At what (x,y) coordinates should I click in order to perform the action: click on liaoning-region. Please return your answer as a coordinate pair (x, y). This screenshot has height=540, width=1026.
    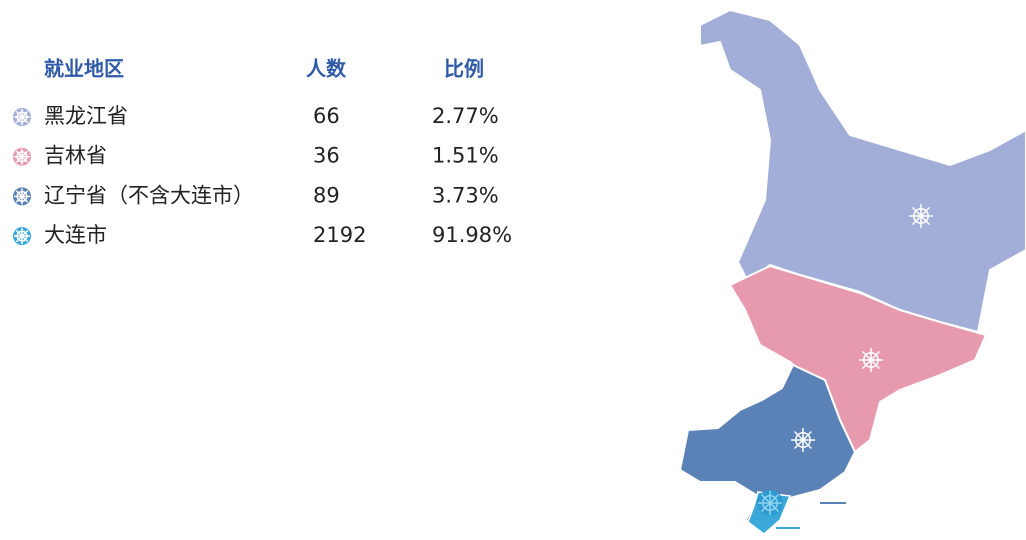
    Looking at the image, I should click on (767, 450).